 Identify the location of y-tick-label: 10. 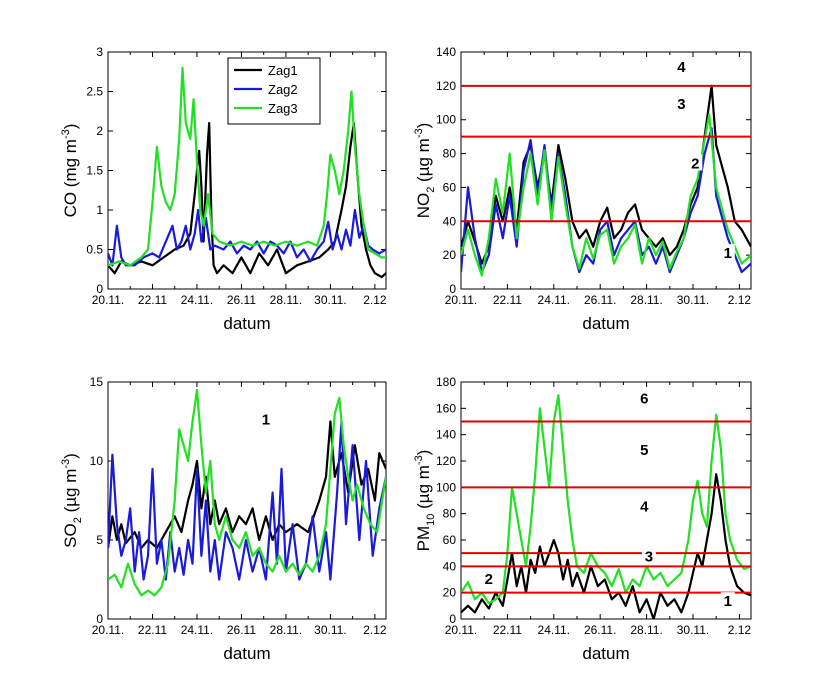
(97, 461).